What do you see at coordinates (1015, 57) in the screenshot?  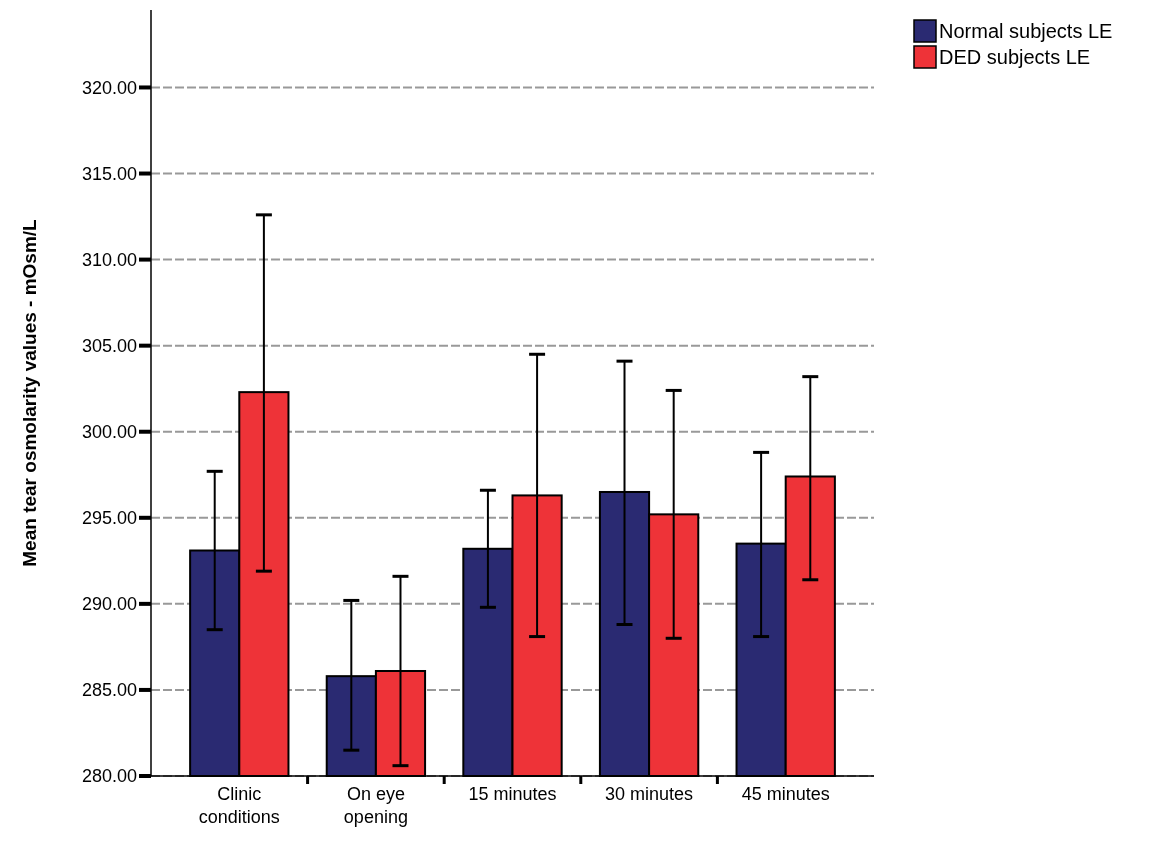 I see `legend-label: DED subjects LE` at bounding box center [1015, 57].